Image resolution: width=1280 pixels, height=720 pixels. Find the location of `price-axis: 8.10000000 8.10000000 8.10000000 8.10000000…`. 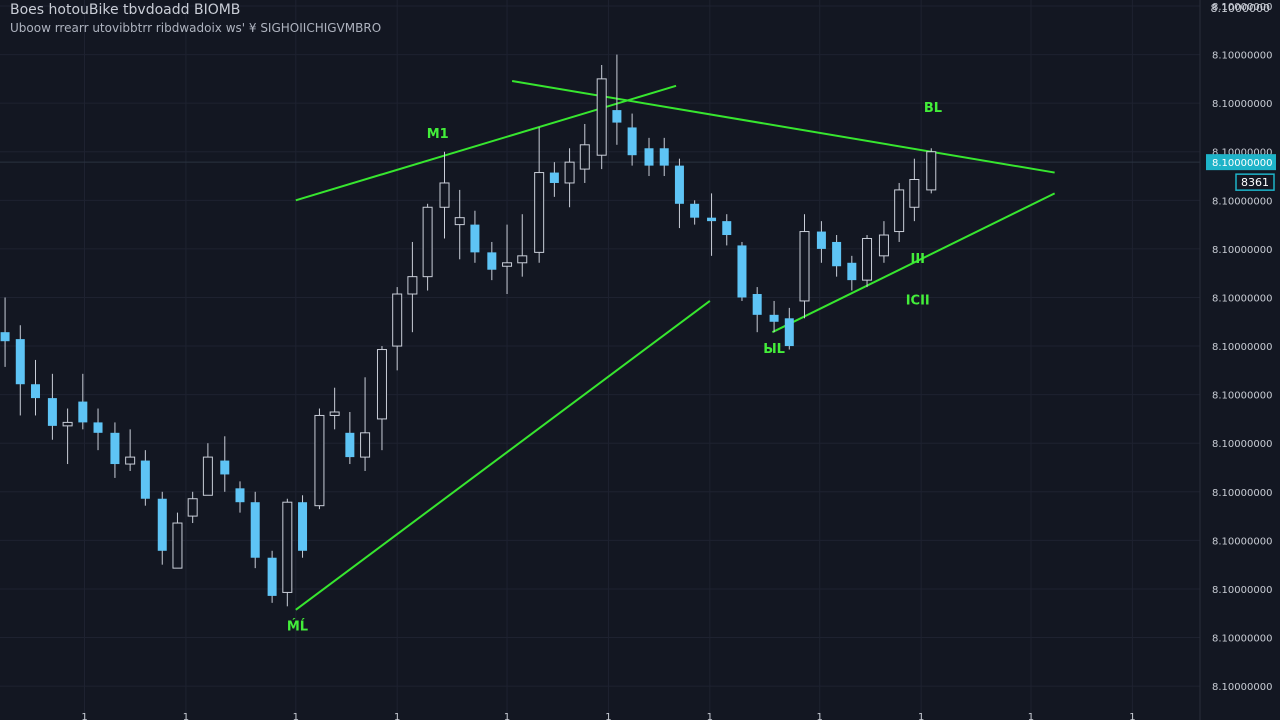

price-axis: 8.10000000 8.10000000 8.10000000 8.10000000… is located at coordinates (1241, 347).